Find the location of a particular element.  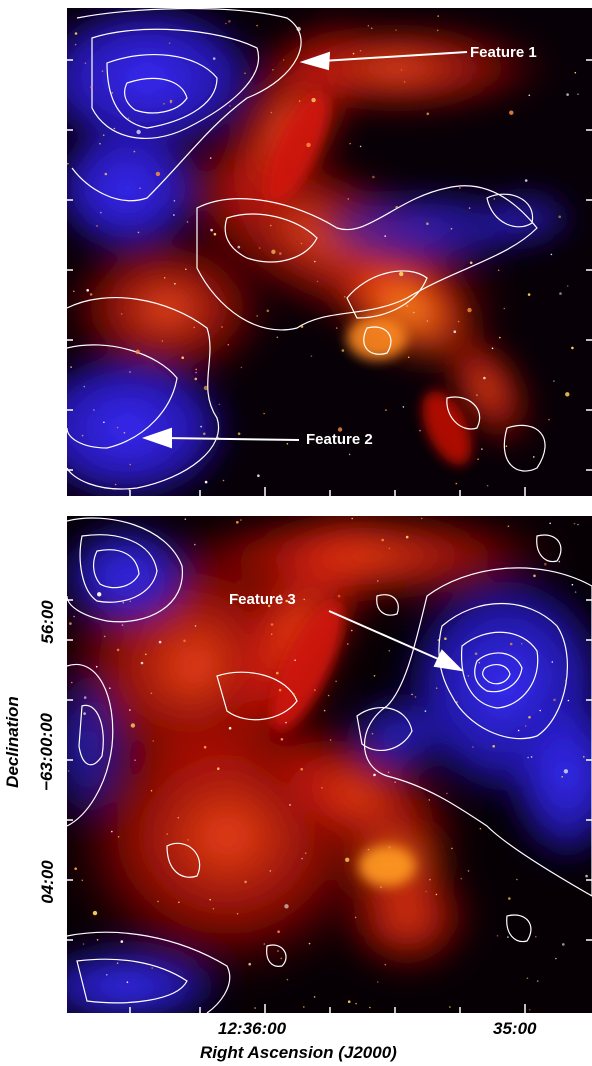

y-tick-label-56: 56:00 is located at coordinates (47, 622).